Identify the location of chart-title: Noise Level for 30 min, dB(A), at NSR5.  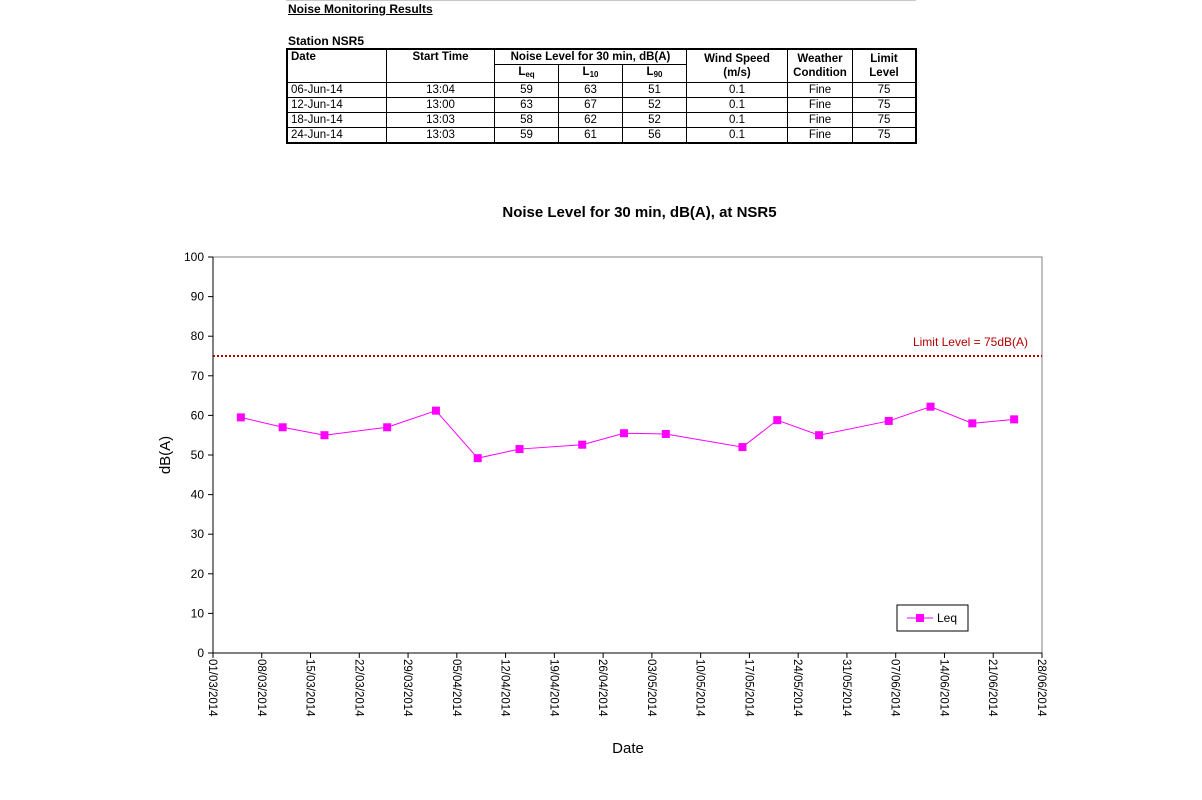
(639, 212).